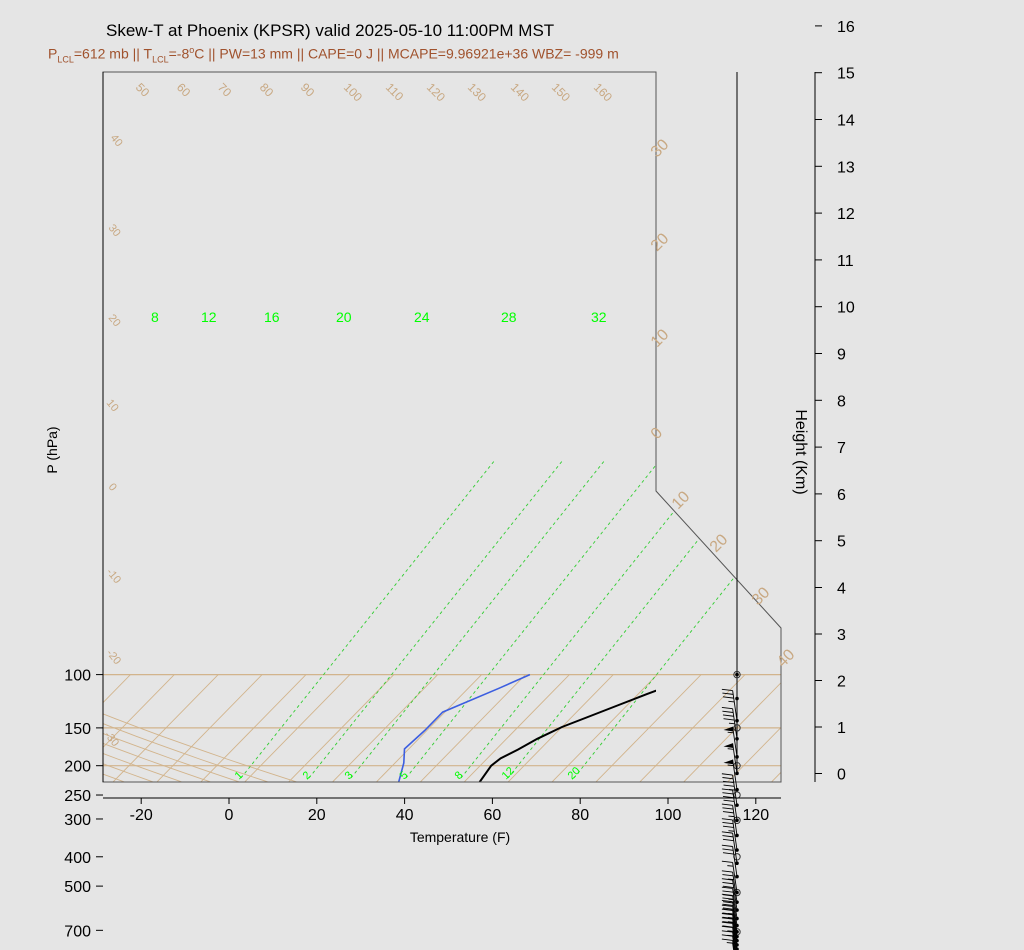 The height and width of the screenshot is (950, 1024). I want to click on theta-label: 120, so click(436, 92).